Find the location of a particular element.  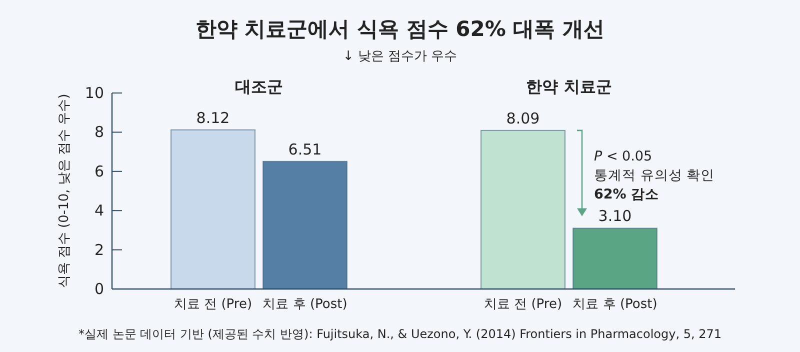

ytick: 10 is located at coordinates (94, 93).